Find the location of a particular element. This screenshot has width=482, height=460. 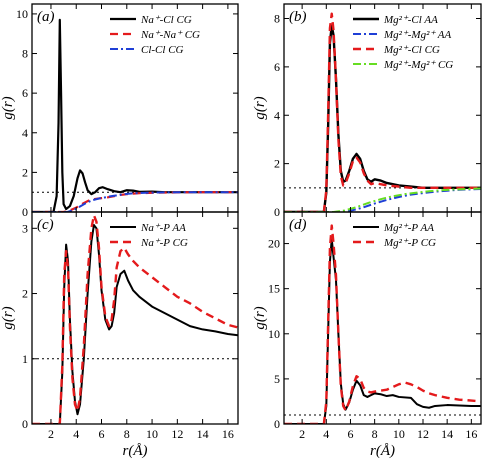

legend-label-cl-cl-cg: Cl-Cl CG is located at coordinates (162, 50).